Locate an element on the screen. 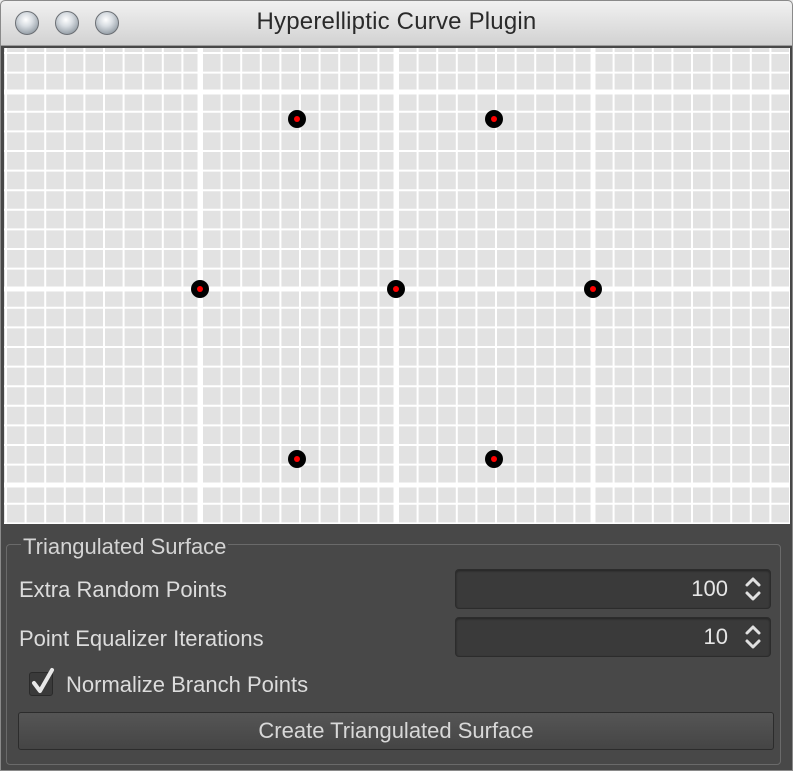 The height and width of the screenshot is (771, 793). extra-random-points-value: 100 is located at coordinates (709, 588).